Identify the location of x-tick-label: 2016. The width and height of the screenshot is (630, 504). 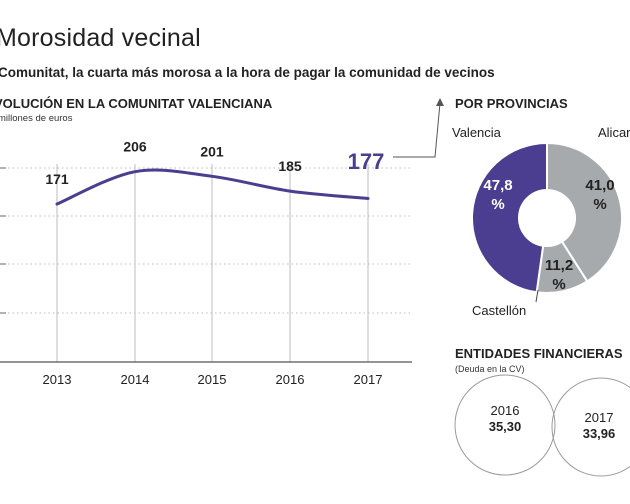
(290, 379).